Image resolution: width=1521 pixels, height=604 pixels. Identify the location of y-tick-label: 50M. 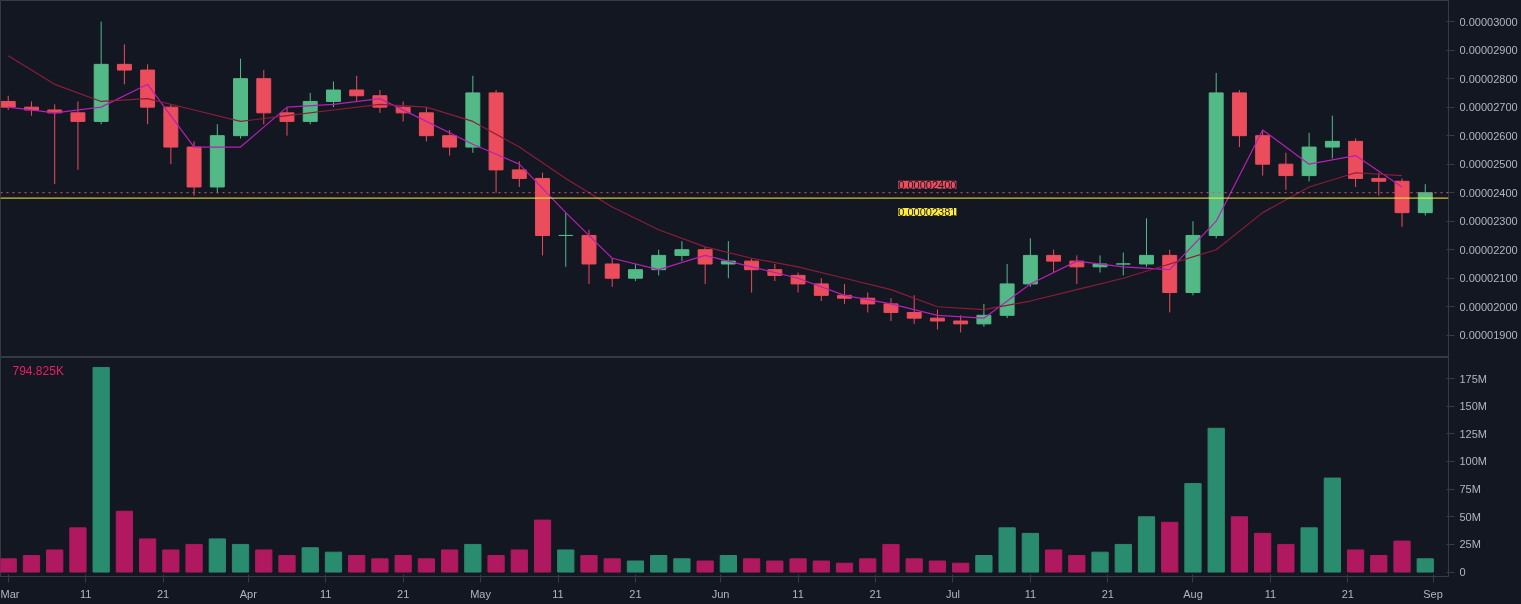
(1470, 516).